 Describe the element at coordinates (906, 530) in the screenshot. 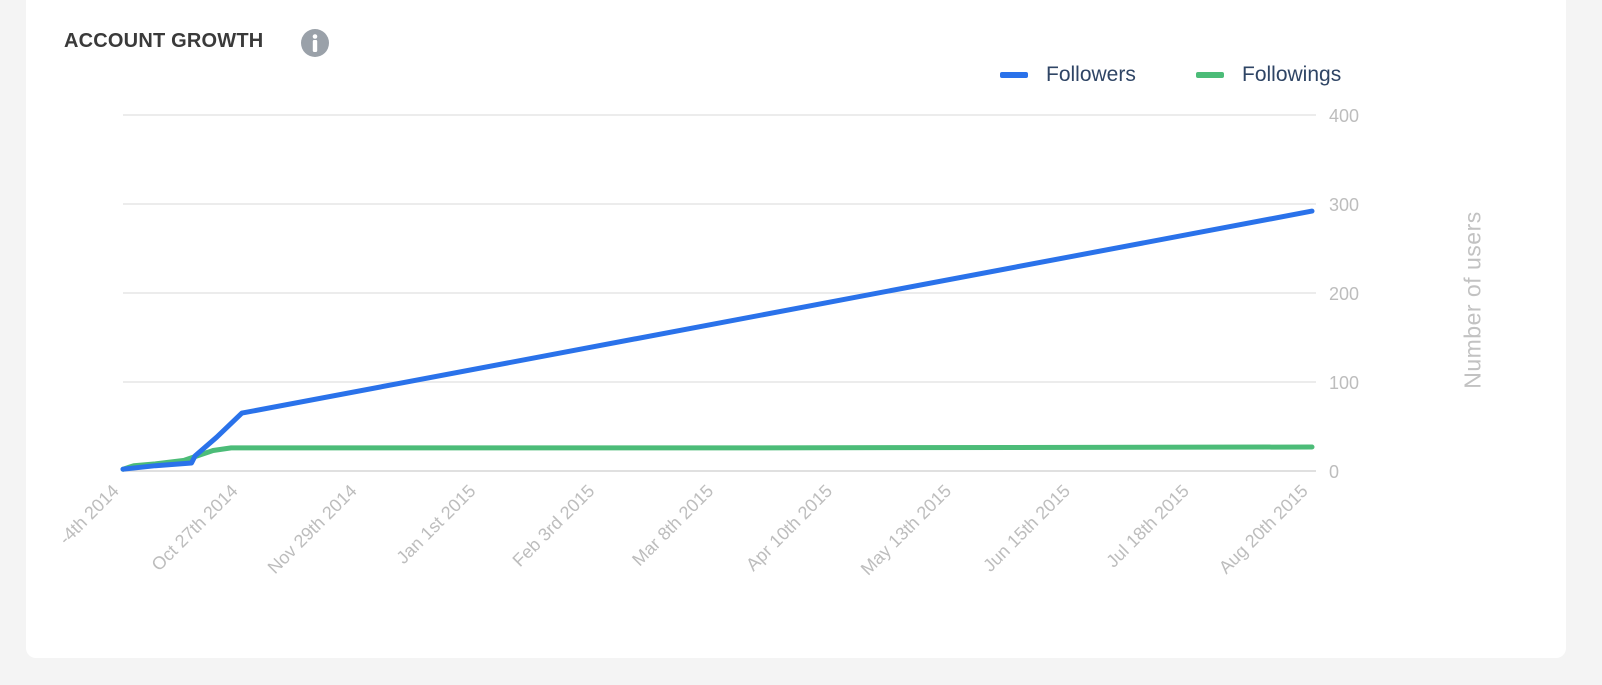

I see `x-tick-label: May 13th 2015` at that location.